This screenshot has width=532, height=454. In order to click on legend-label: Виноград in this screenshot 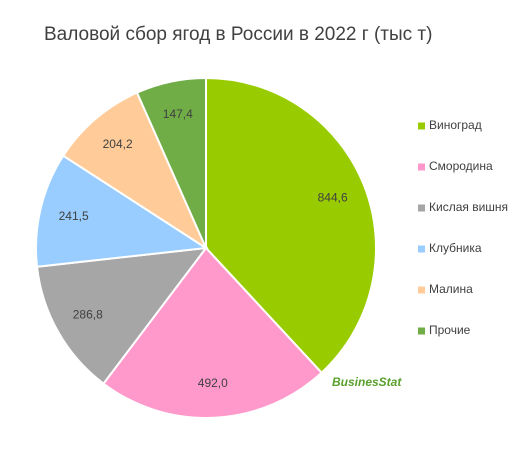, I will do `click(455, 125)`.